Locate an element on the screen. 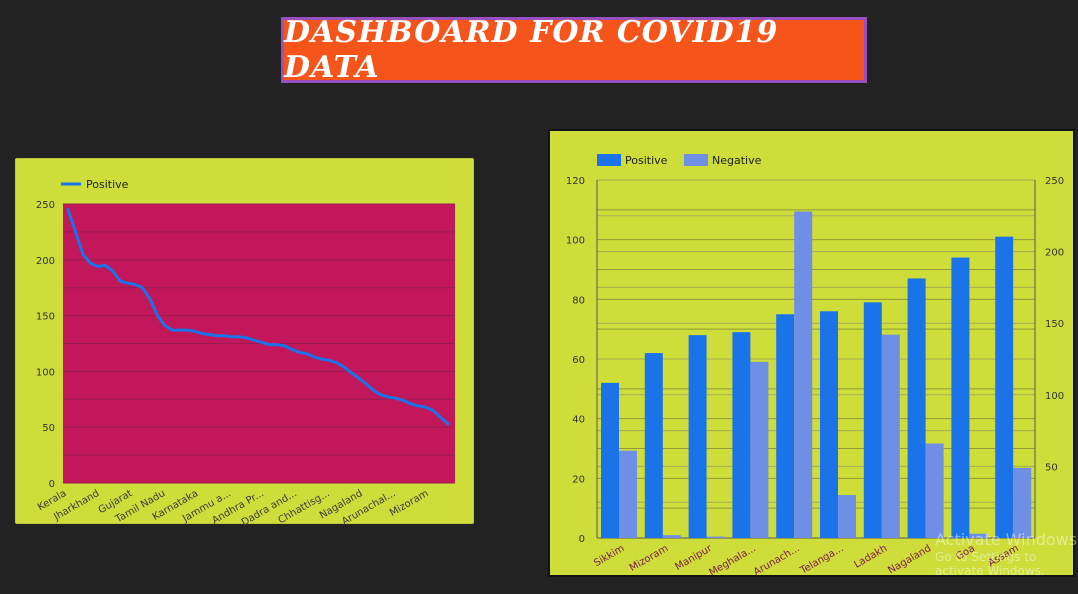 The image size is (1078, 594). positive-series-line is located at coordinates (258, 317).